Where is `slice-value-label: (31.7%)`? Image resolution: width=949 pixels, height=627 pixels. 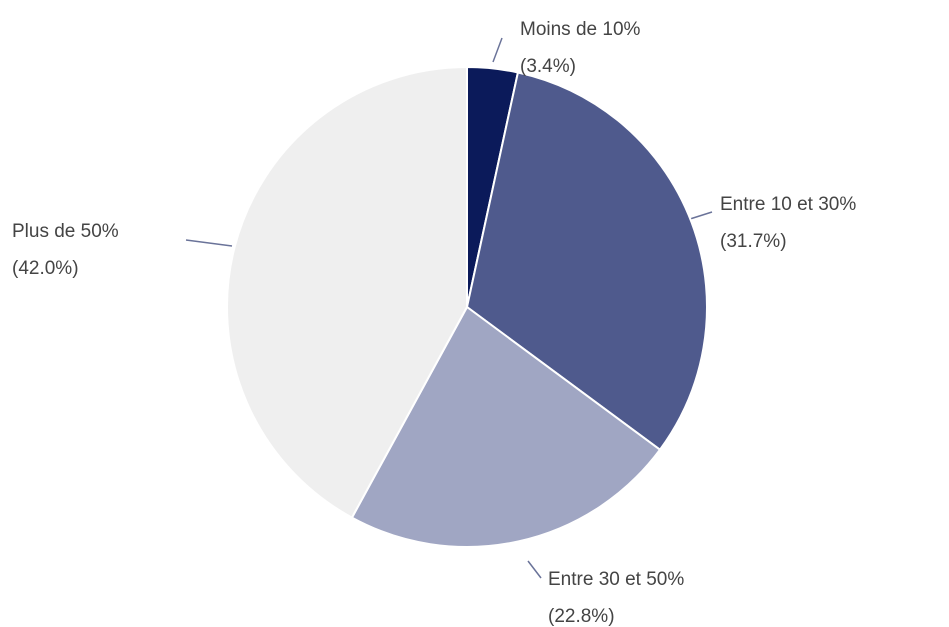 slice-value-label: (31.7%) is located at coordinates (753, 241).